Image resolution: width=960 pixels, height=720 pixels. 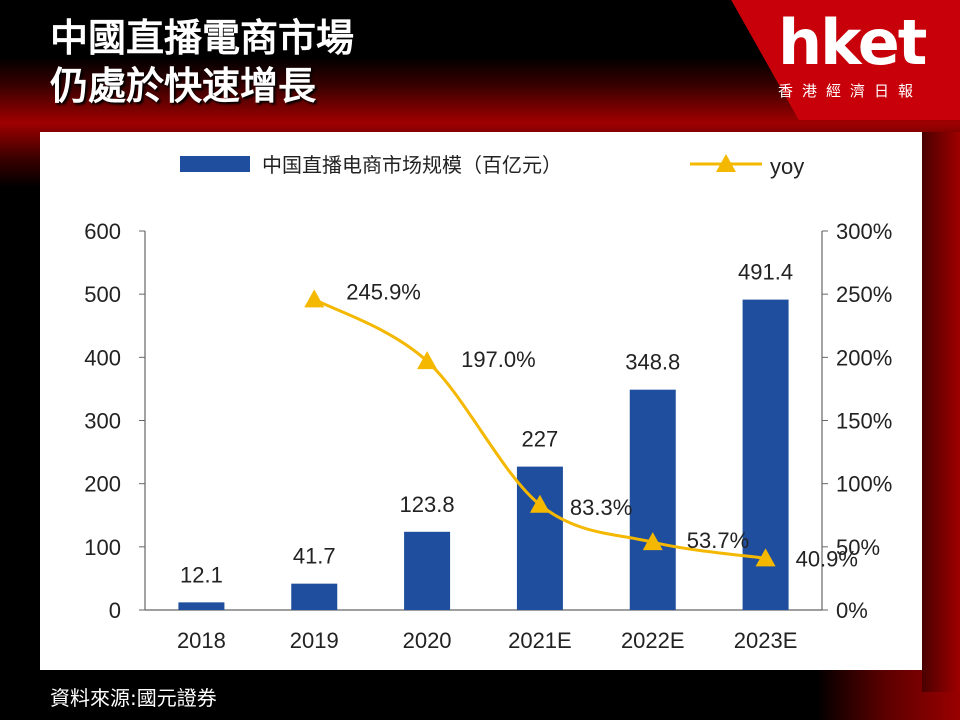 What do you see at coordinates (765, 272) in the screenshot?
I see `bar-value-label: 491.4` at bounding box center [765, 272].